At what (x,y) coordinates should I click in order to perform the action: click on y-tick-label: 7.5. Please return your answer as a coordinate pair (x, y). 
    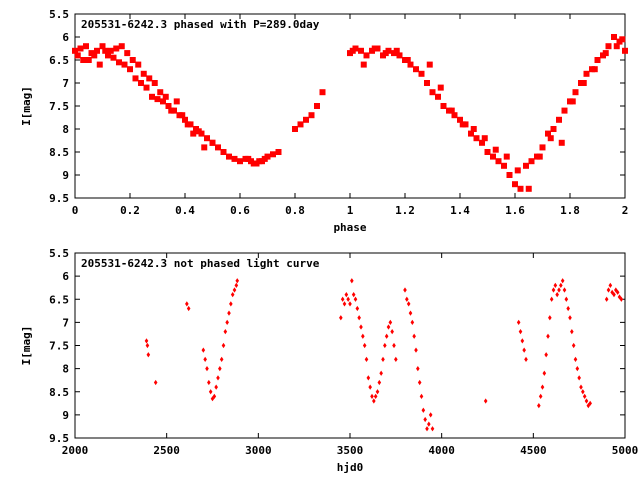
    Looking at the image, I should click on (59, 106).